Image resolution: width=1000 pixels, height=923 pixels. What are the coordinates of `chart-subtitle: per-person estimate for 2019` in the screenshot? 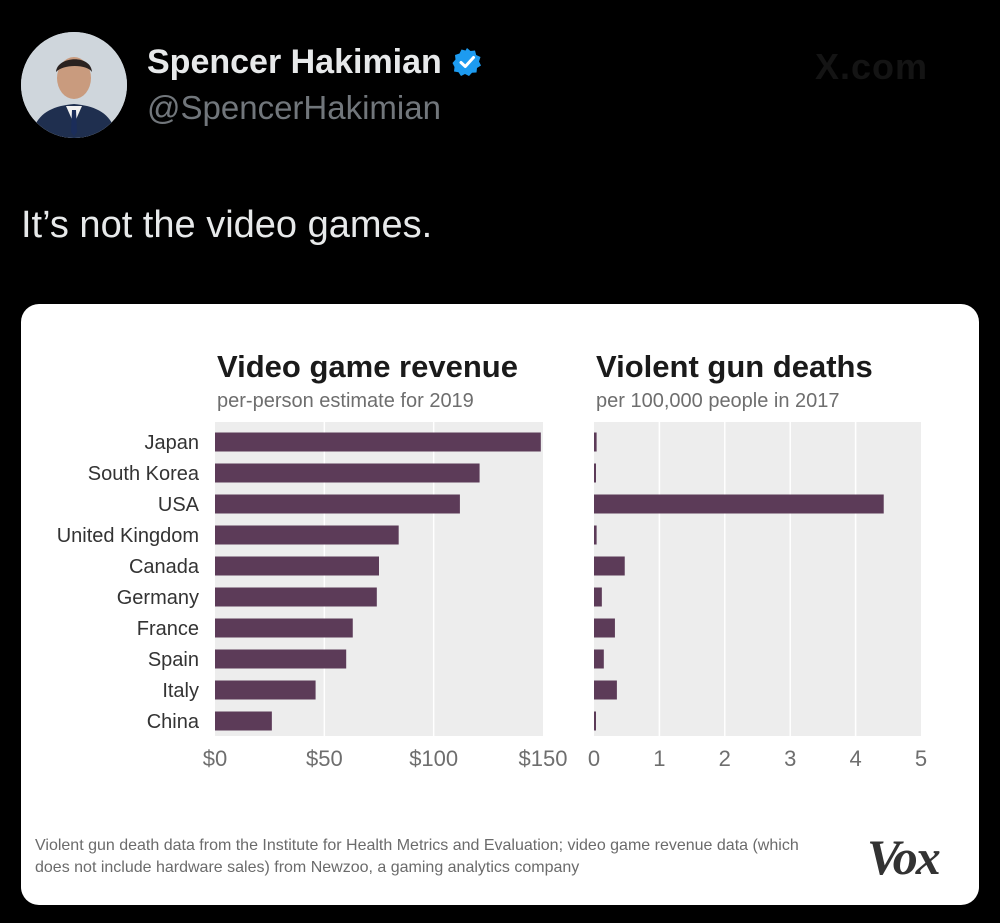 It's located at (345, 401).